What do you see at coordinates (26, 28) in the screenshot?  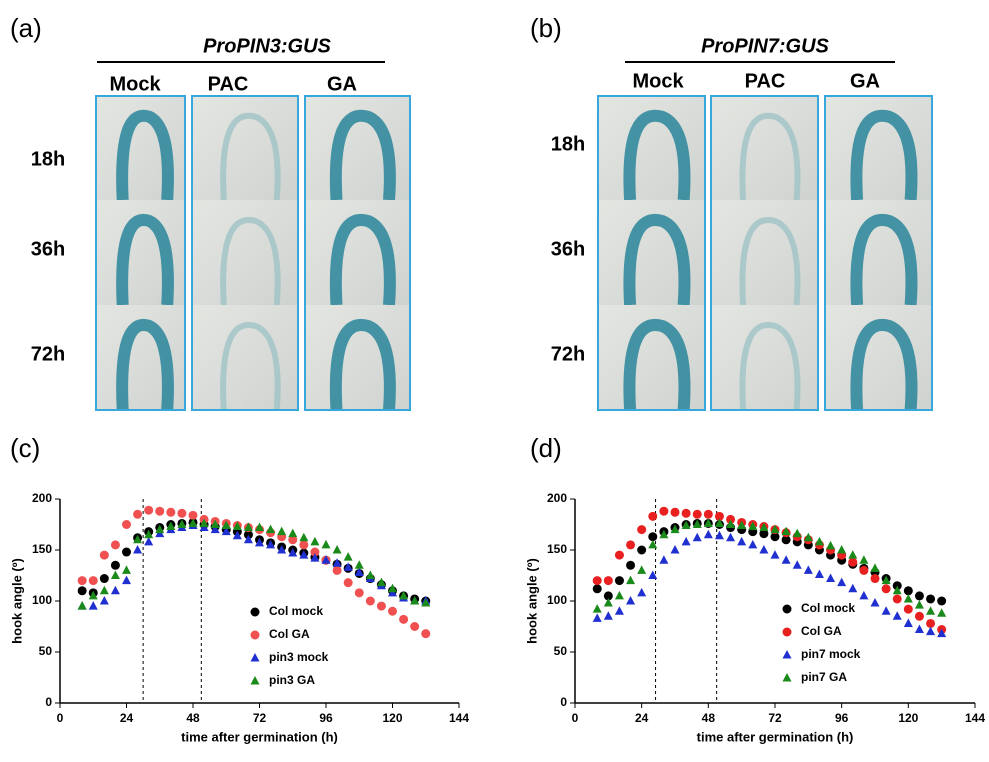 I see `panel-label: (a)` at bounding box center [26, 28].